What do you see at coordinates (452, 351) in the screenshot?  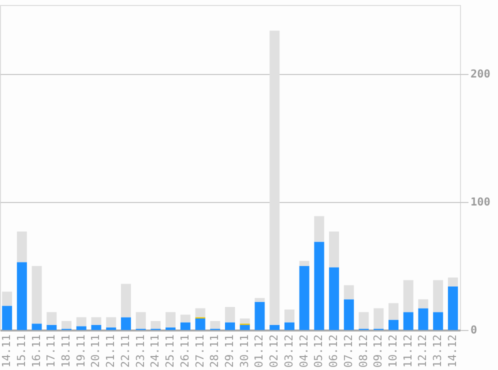 I see `x-tick-label: 14.12` at bounding box center [452, 351].